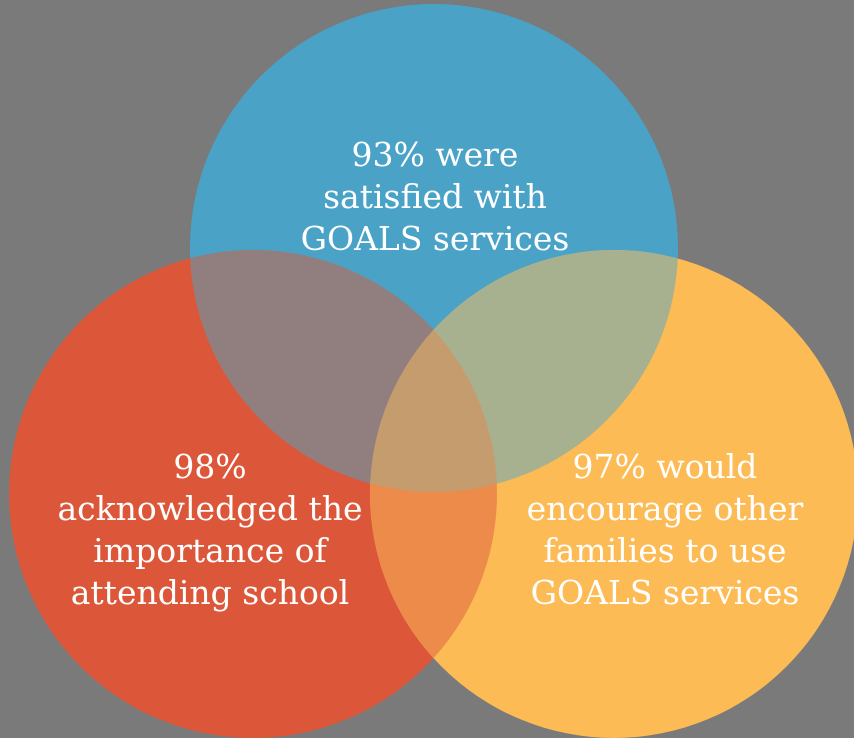 The width and height of the screenshot is (854, 738). I want to click on label-encourage-line-4: GOALS services, so click(665, 592).